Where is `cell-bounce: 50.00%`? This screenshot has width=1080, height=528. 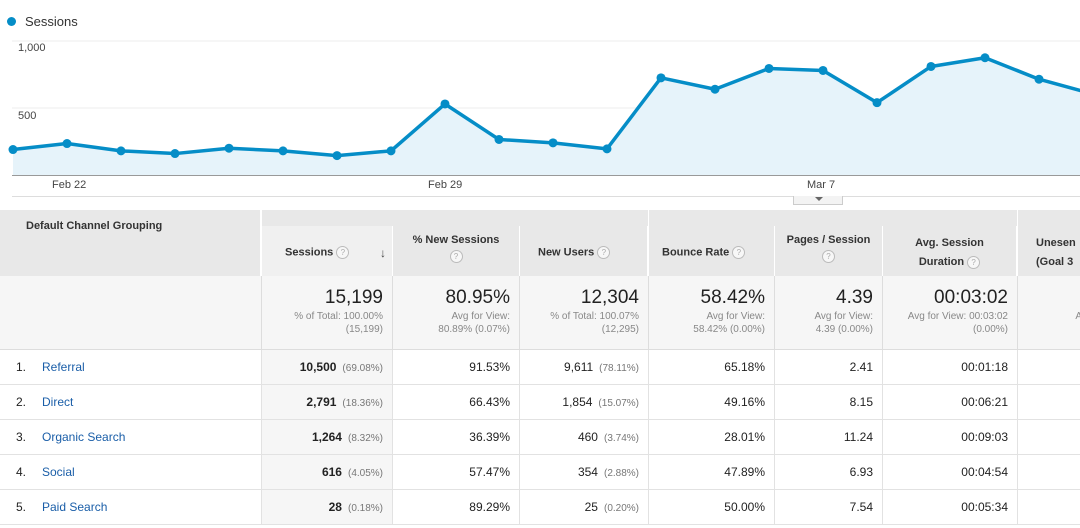 cell-bounce: 50.00% is located at coordinates (711, 507).